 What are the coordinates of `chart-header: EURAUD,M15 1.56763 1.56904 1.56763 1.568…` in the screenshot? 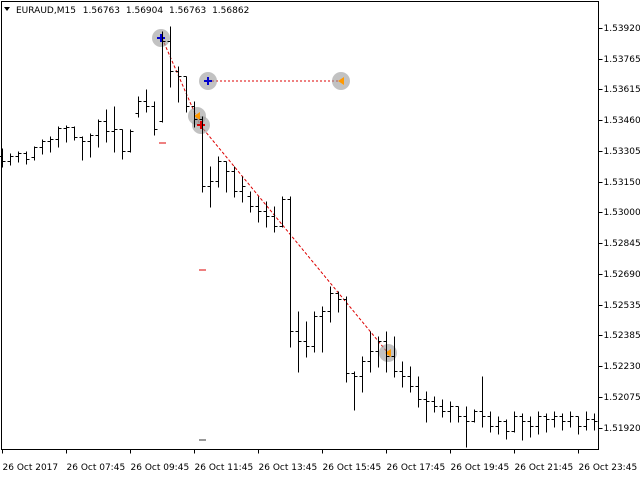 It's located at (132, 11).